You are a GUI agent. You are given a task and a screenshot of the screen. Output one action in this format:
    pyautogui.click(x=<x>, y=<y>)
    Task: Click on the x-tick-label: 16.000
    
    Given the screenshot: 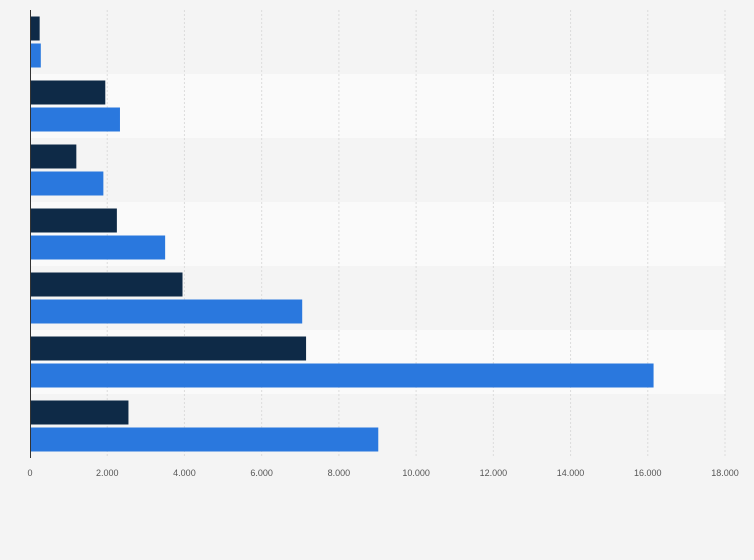 What is the action you would take?
    pyautogui.click(x=648, y=473)
    